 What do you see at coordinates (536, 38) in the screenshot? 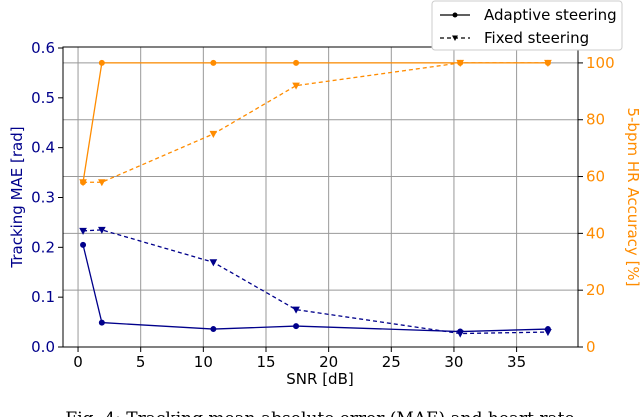
I see `legend-label: Fixed steering` at bounding box center [536, 38].